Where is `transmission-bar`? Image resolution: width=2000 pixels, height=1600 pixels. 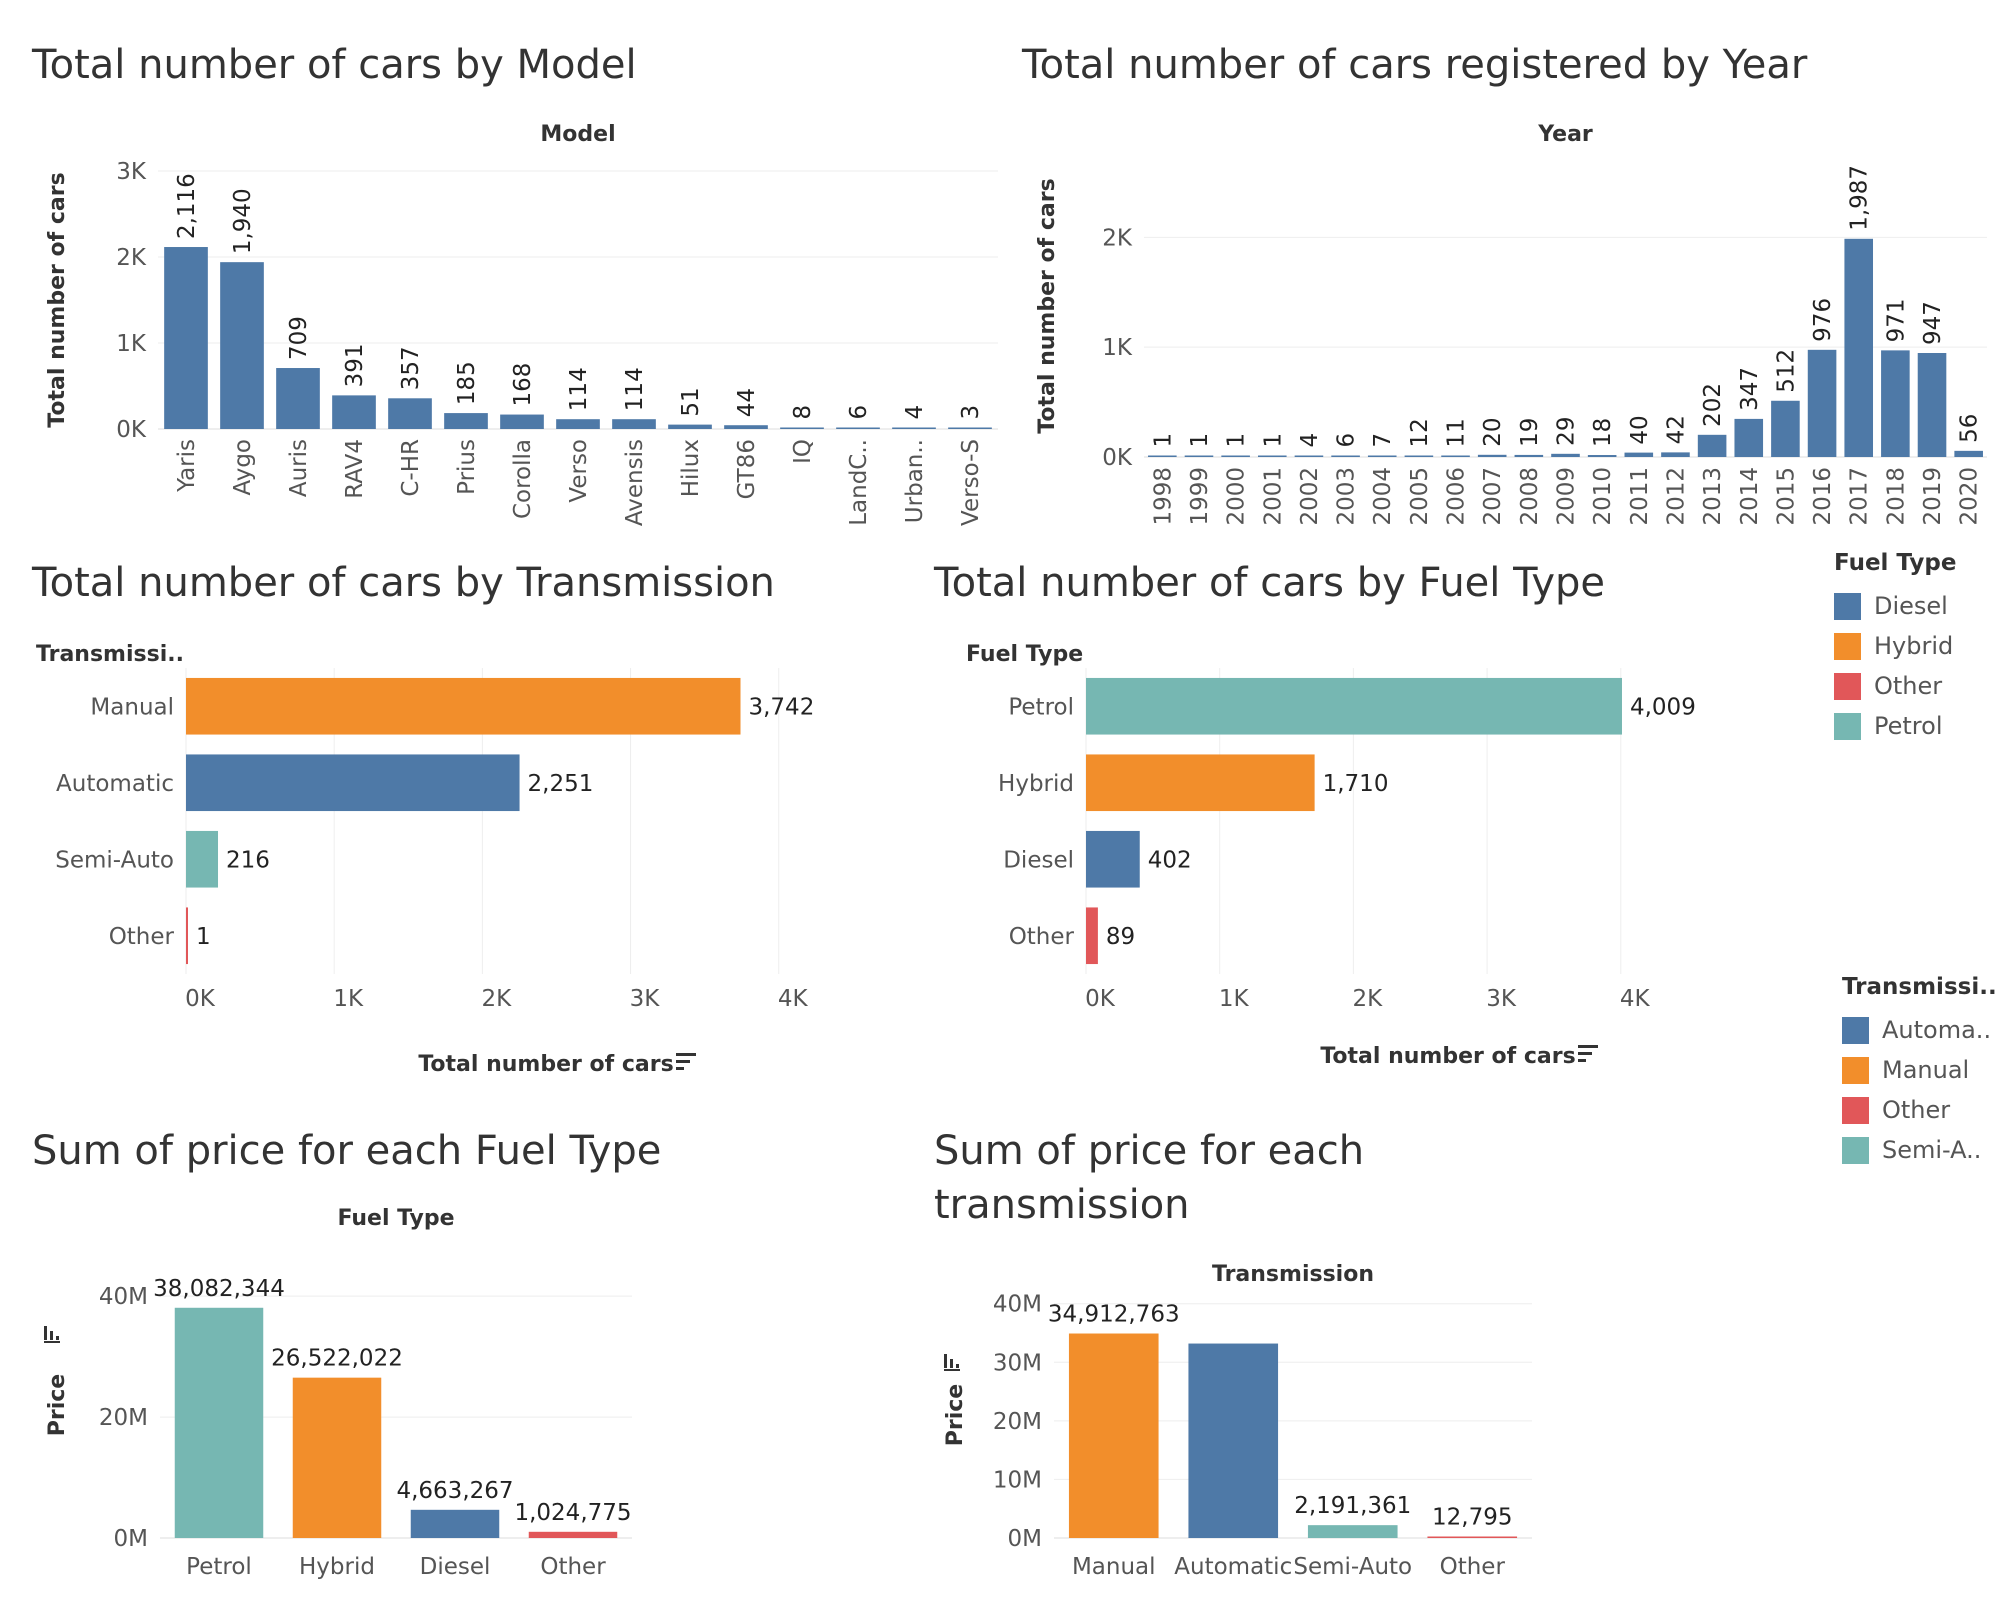 transmission-bar is located at coordinates (187, 936).